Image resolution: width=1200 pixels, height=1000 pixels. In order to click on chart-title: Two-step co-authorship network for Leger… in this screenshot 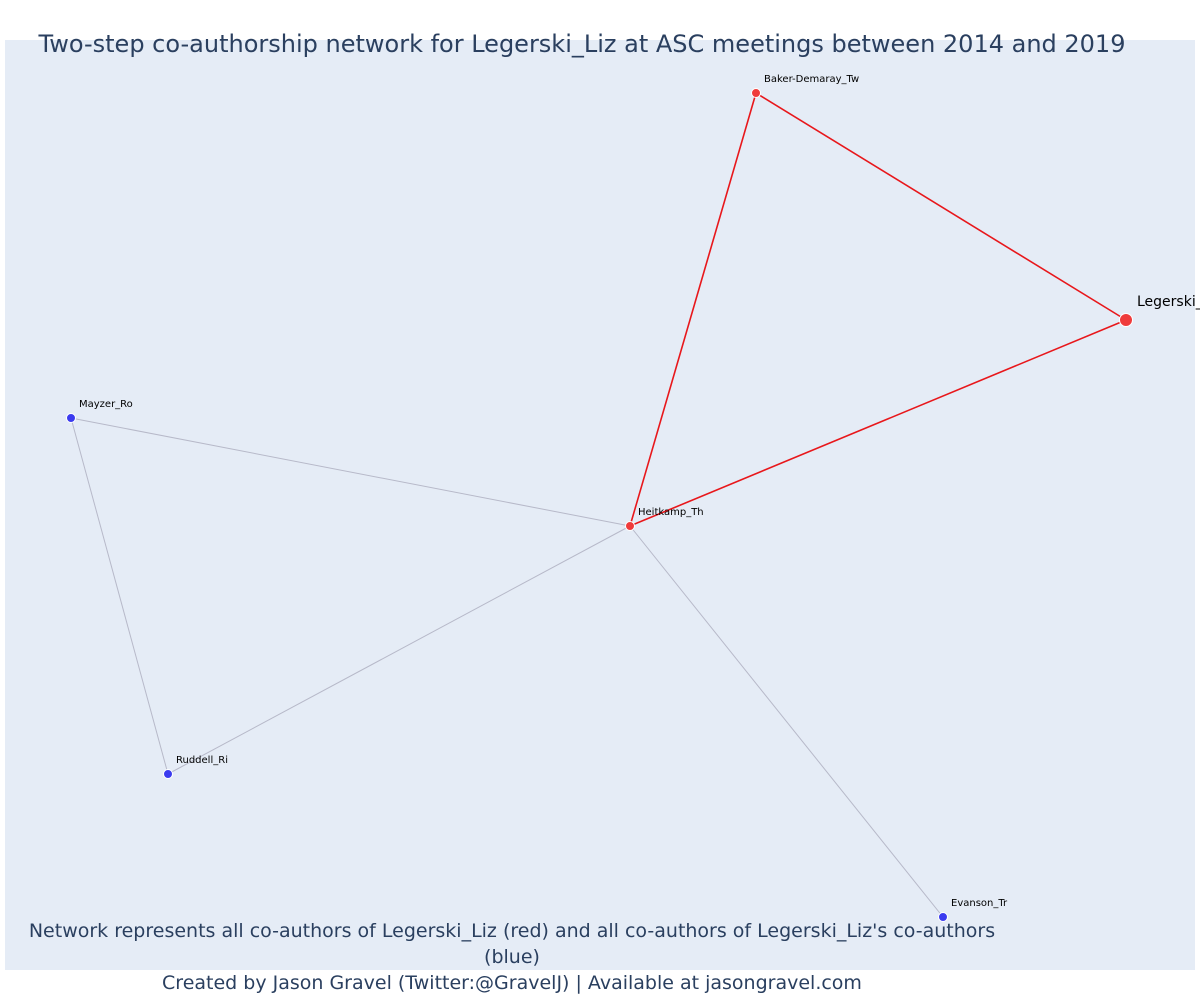, I will do `click(582, 44)`.